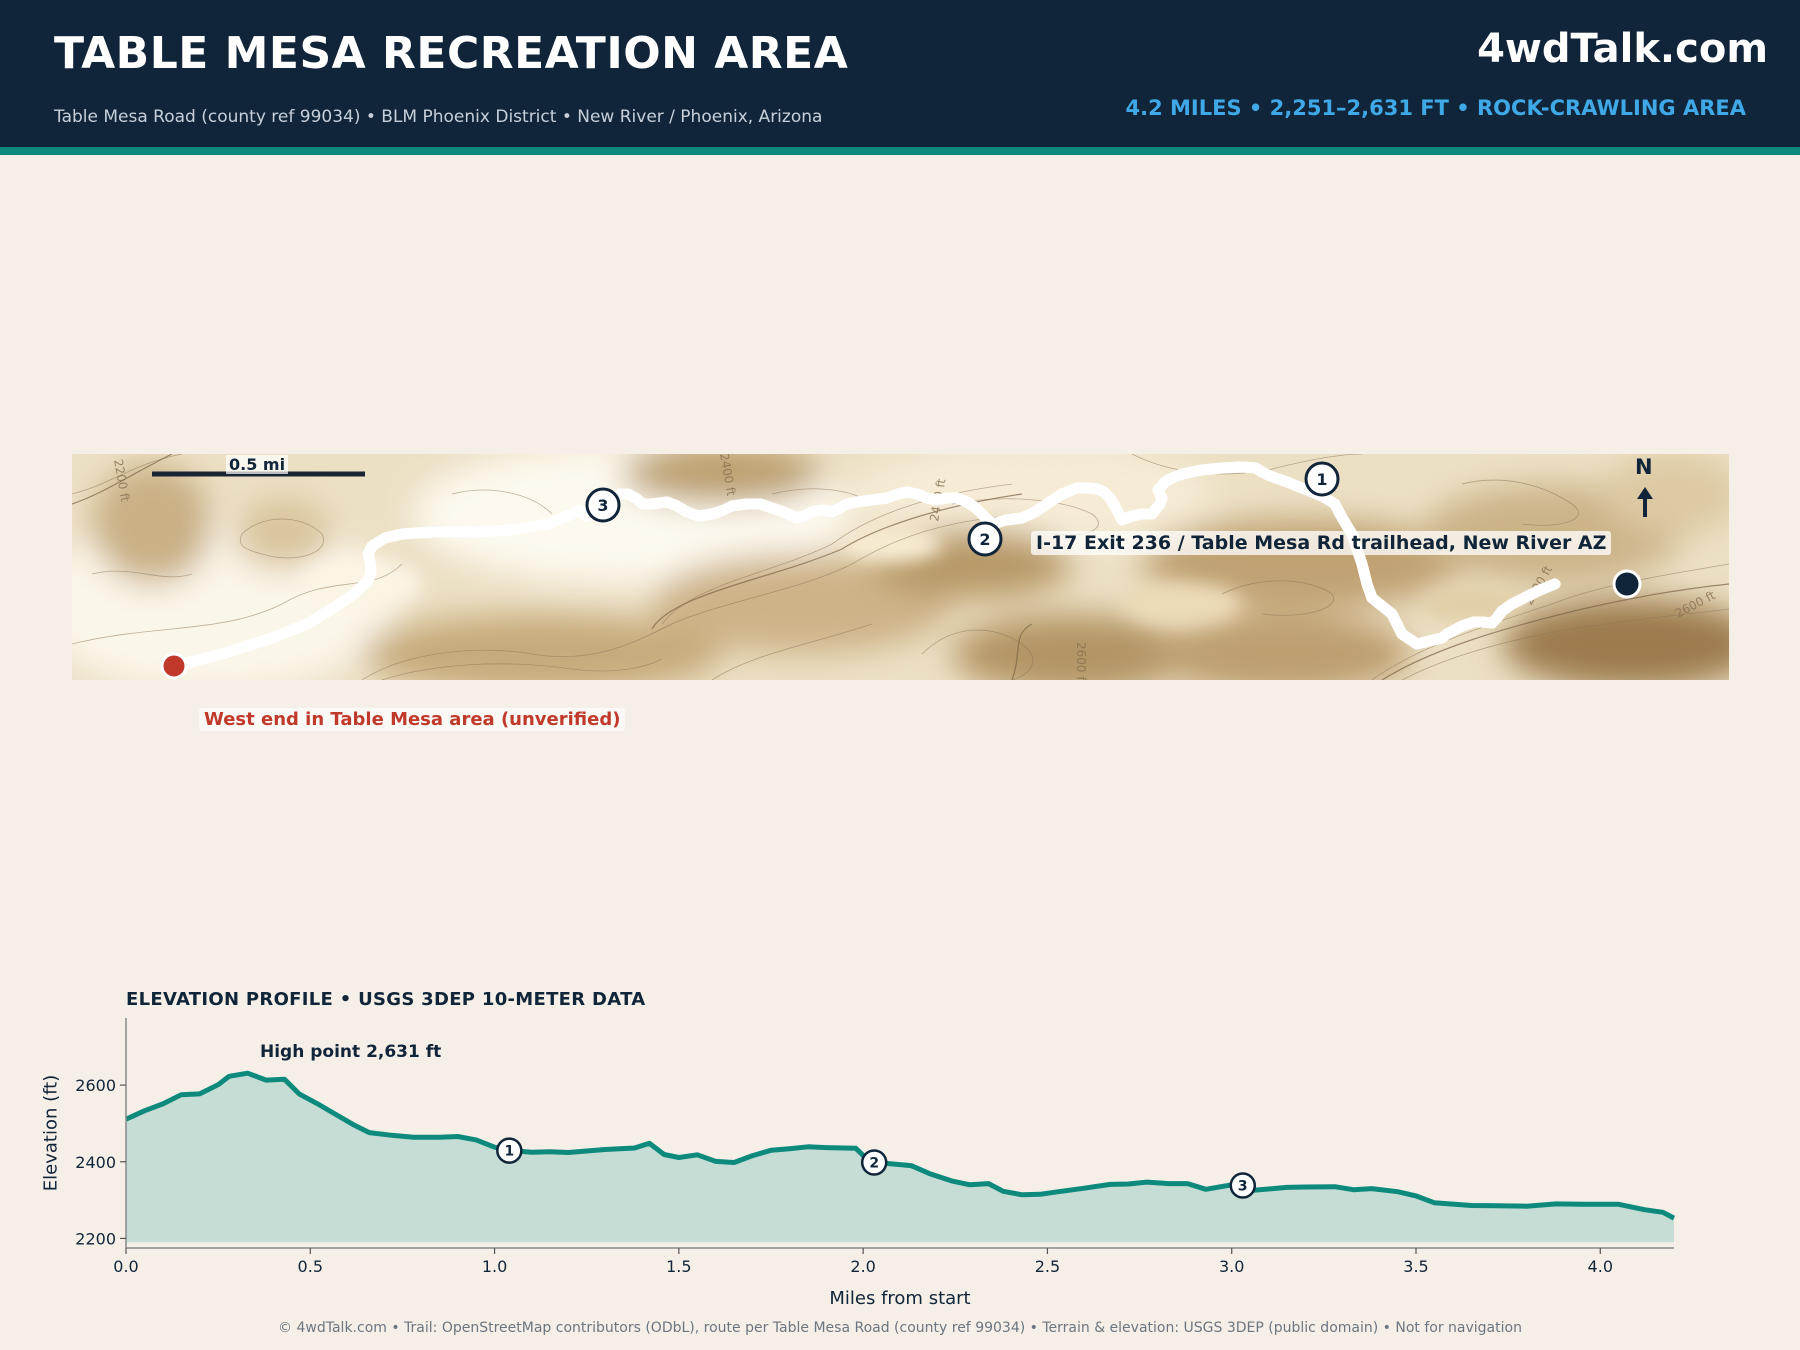  I want to click on x-tick-label: 0.5, so click(310, 1266).